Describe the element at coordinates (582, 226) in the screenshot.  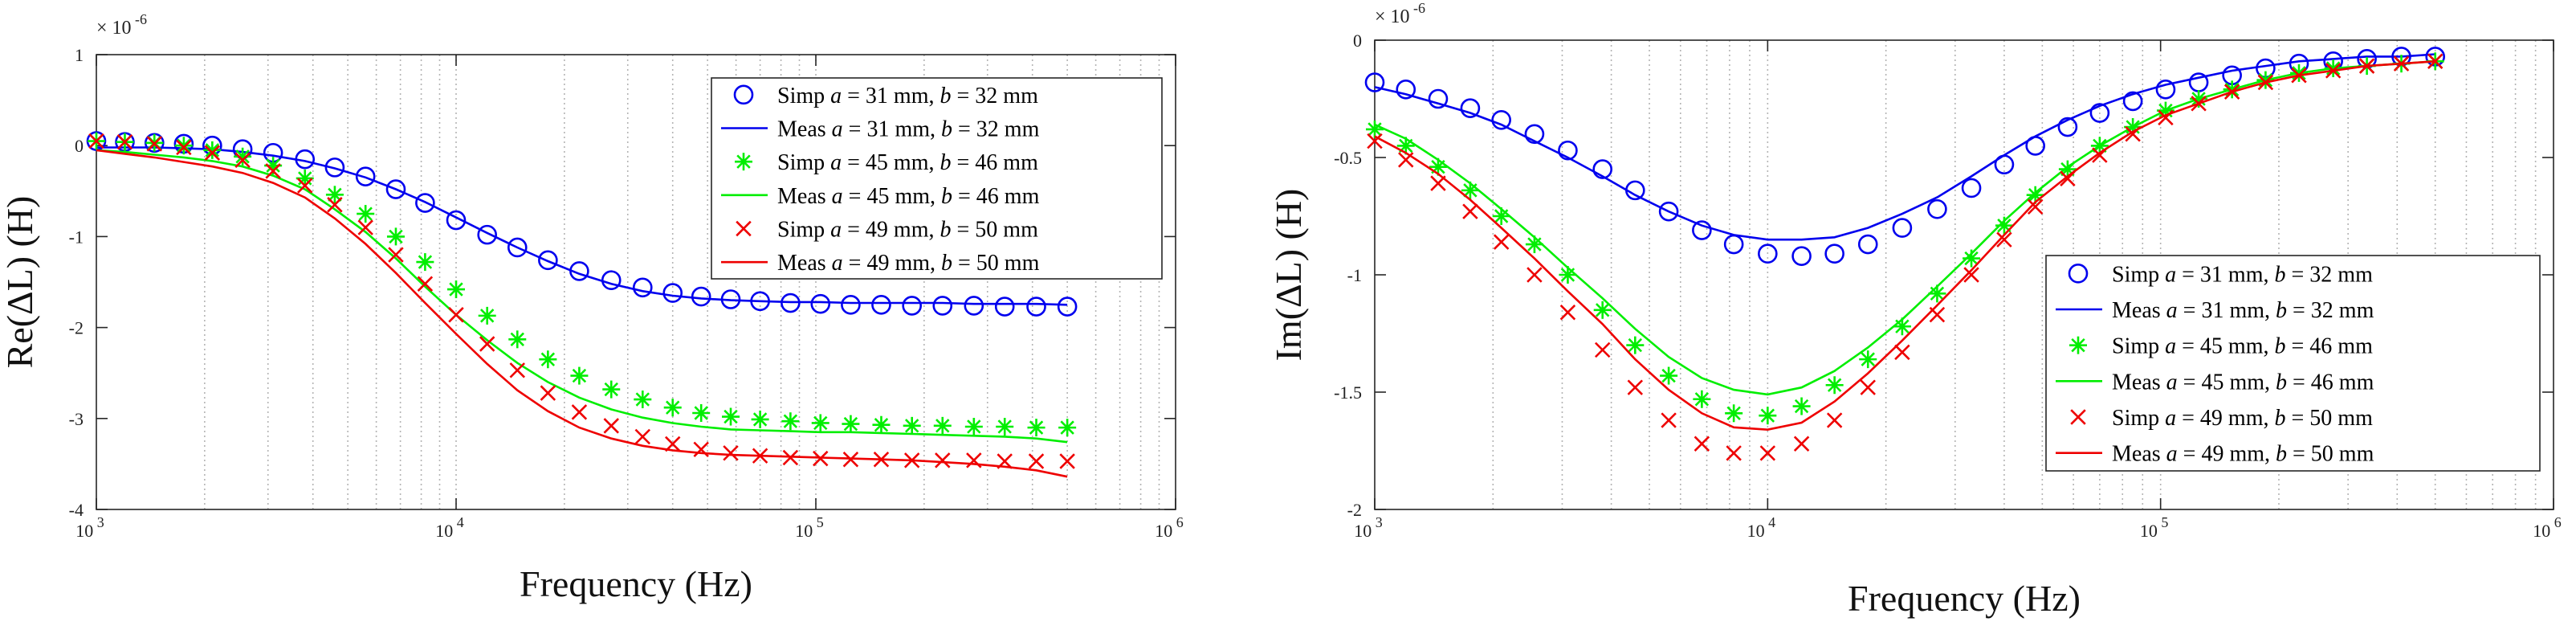
I see `series-meas-a31` at that location.